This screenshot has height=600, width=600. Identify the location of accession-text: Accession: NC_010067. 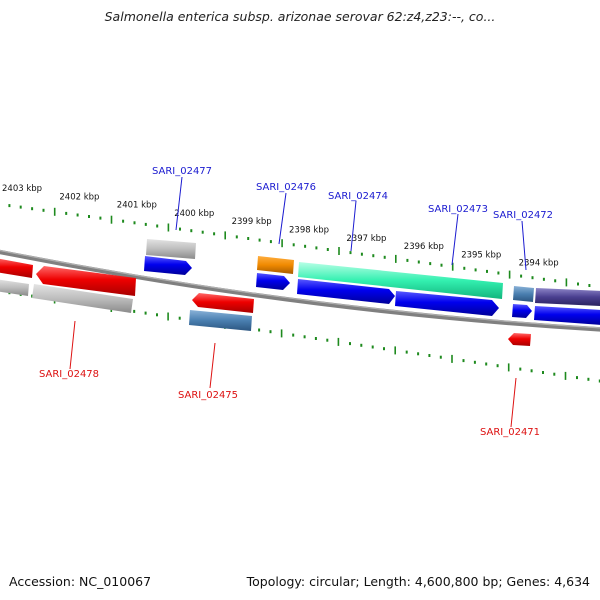
(80, 581).